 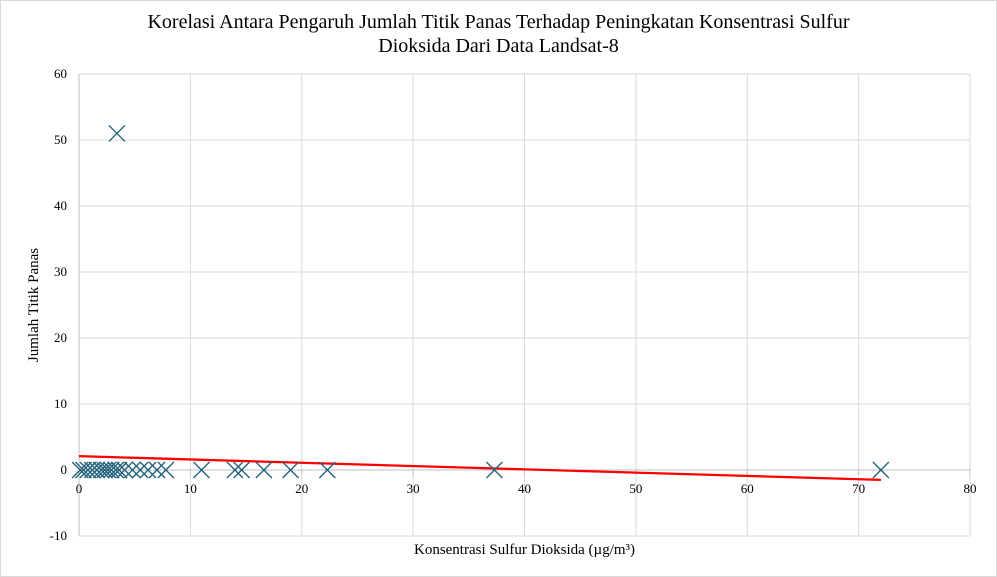 What do you see at coordinates (60, 271) in the screenshot?
I see `y-tick-label: 30` at bounding box center [60, 271].